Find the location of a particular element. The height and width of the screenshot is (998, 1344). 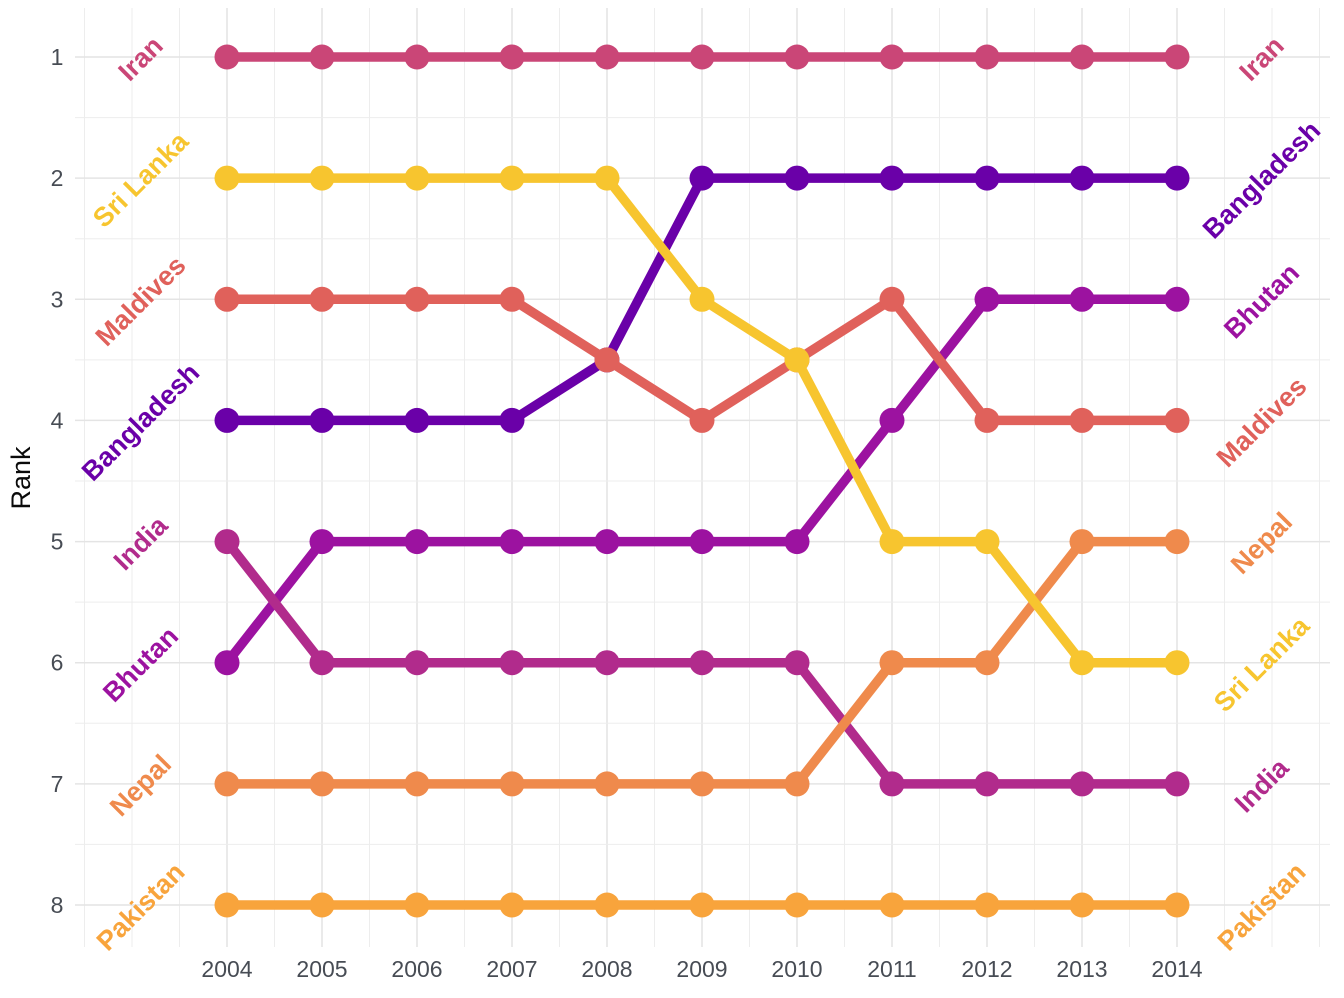

country-label-right-maldives: Maldives is located at coordinates (1262, 422).